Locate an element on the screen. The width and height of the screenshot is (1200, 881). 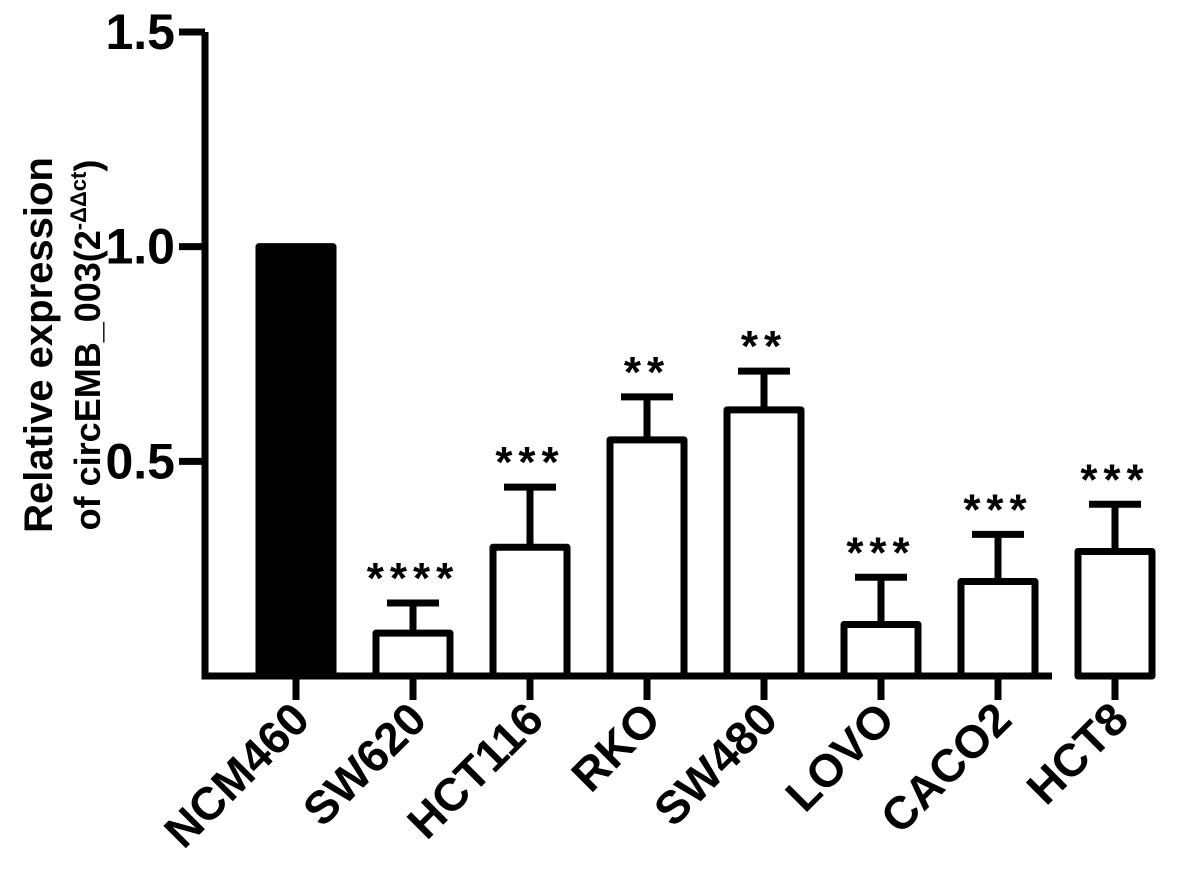
bar-hct116 is located at coordinates (530, 611).